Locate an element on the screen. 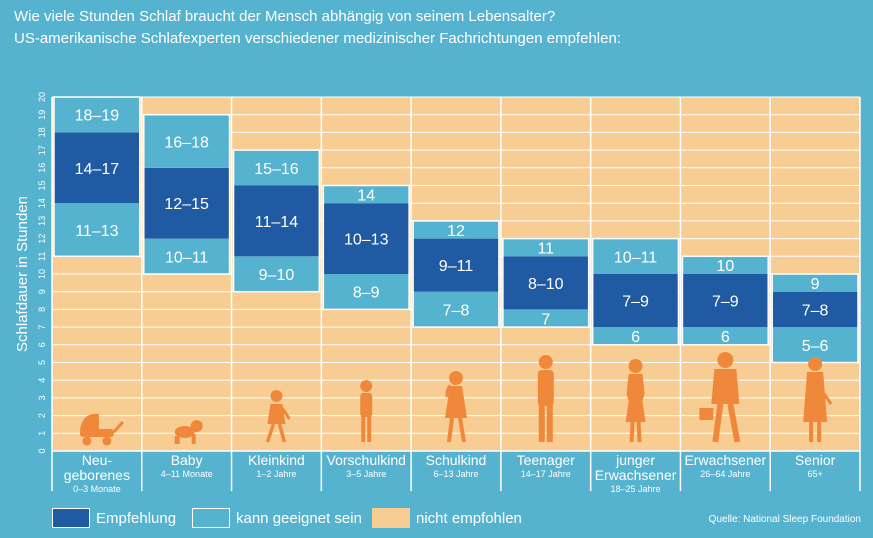 This screenshot has width=873, height=538. y-tick-label: 16 is located at coordinates (42, 168).